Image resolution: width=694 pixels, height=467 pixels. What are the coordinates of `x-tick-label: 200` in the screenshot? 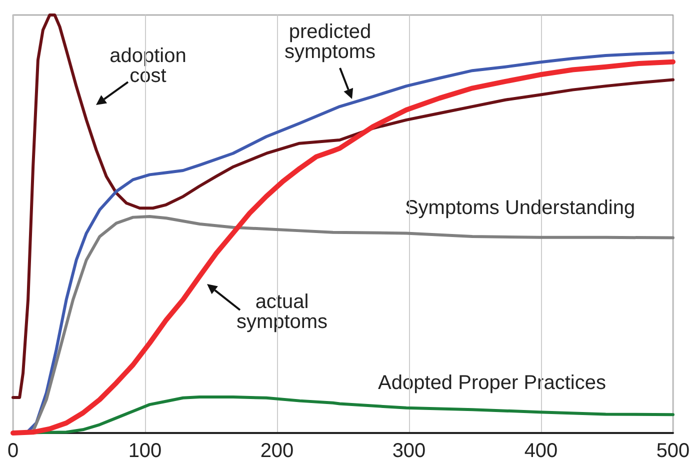 It's located at (277, 451).